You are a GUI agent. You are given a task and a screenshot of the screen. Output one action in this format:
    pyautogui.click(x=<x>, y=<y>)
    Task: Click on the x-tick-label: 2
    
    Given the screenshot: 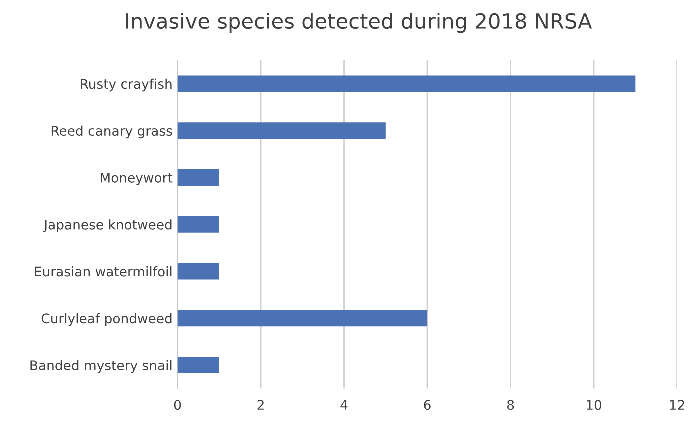 What is the action you would take?
    pyautogui.click(x=261, y=405)
    